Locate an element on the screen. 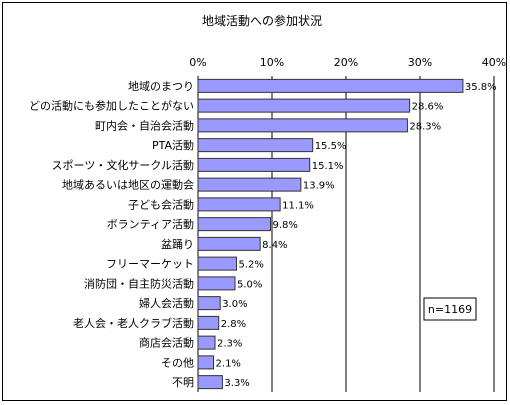 The width and height of the screenshot is (510, 405). category-label: 地域のまつり is located at coordinates (161, 86).